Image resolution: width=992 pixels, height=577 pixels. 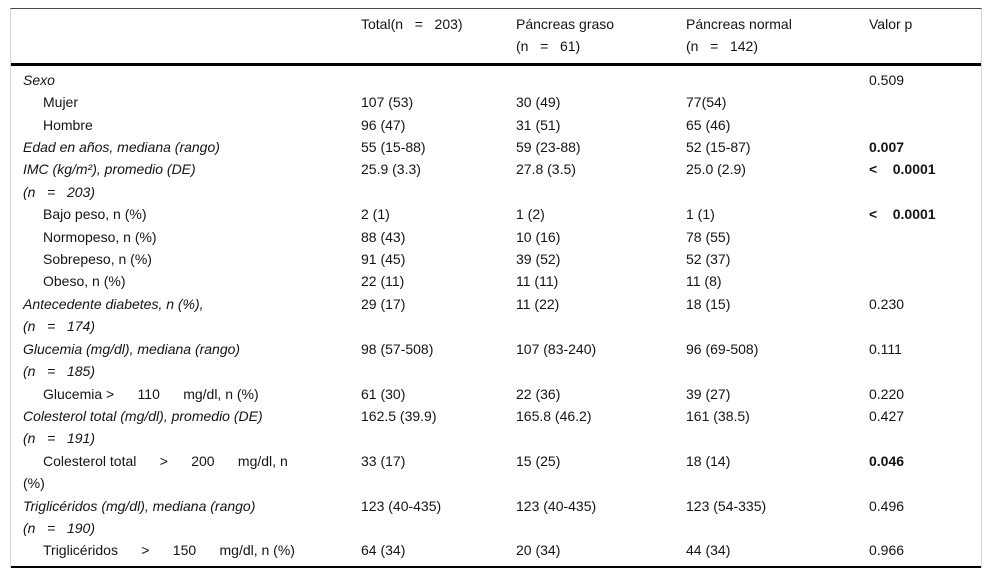 What do you see at coordinates (100, 236) in the screenshot?
I see `row-label: Normopeso, n (%)` at bounding box center [100, 236].